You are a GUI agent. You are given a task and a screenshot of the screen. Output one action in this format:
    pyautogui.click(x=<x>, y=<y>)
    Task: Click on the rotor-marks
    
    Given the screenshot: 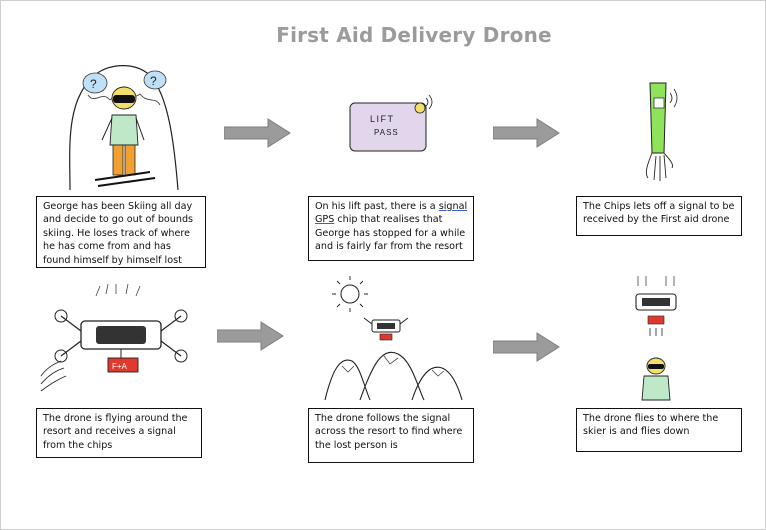 What is the action you would take?
    pyautogui.click(x=118, y=290)
    